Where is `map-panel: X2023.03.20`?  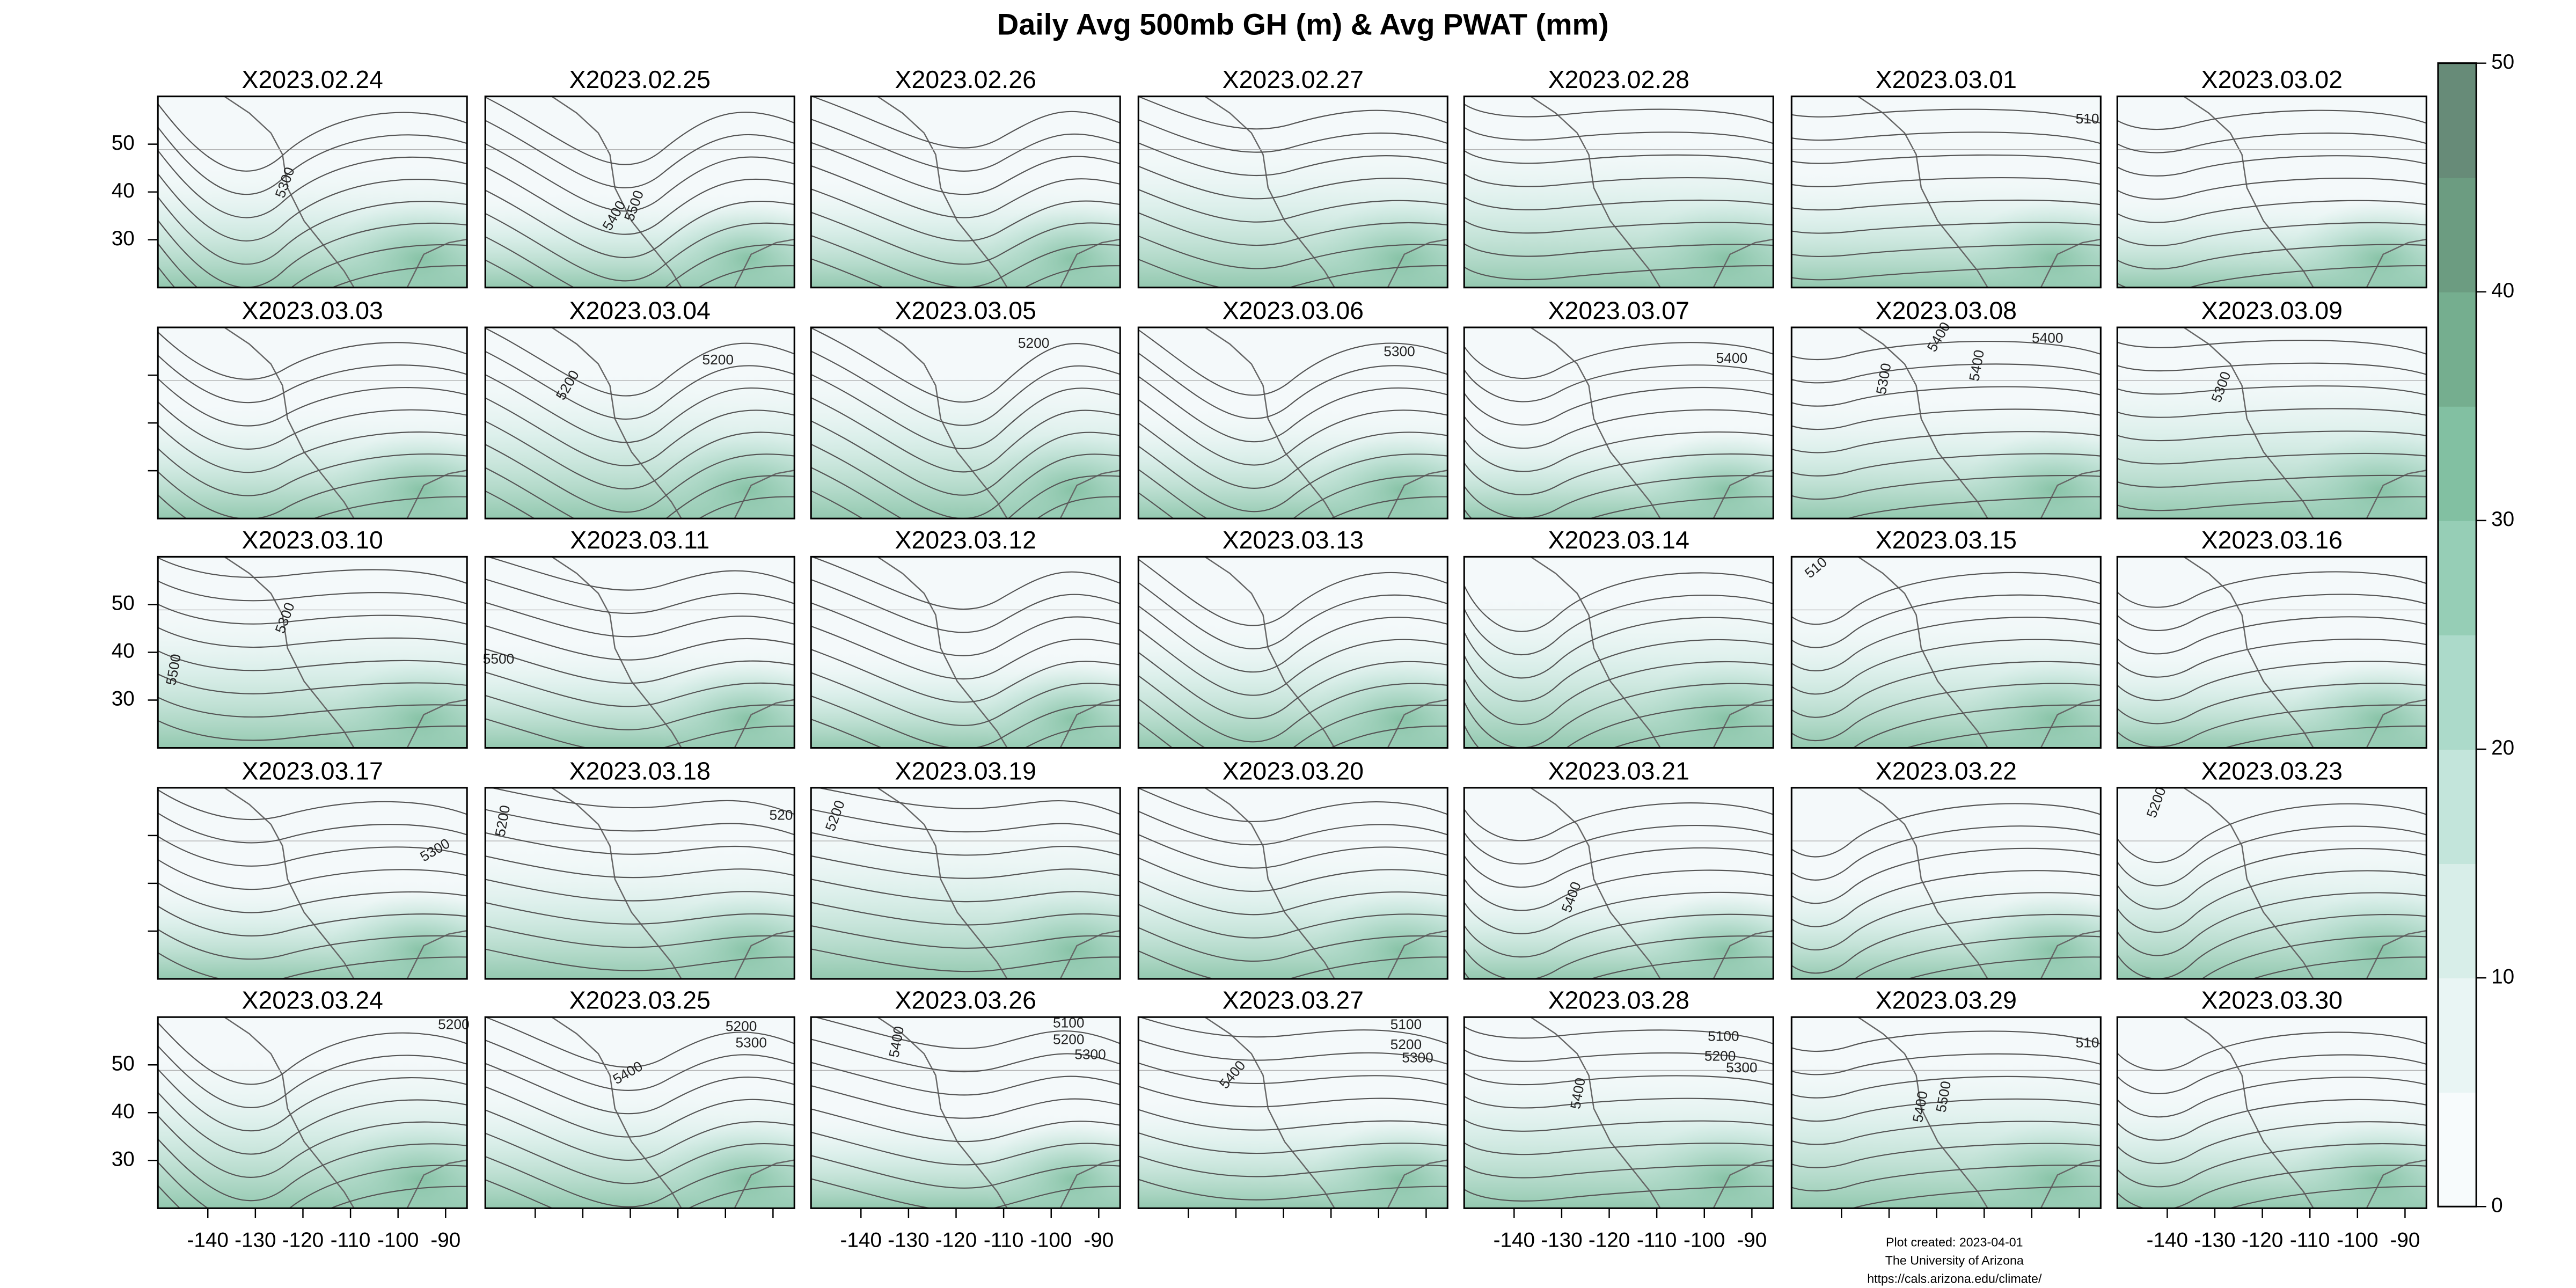 map-panel: X2023.03.20 is located at coordinates (1292, 868).